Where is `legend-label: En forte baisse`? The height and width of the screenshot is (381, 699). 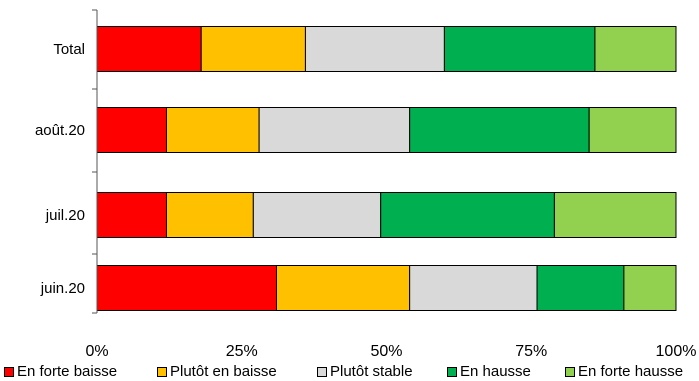
legend-label: En forte baisse is located at coordinates (67, 371).